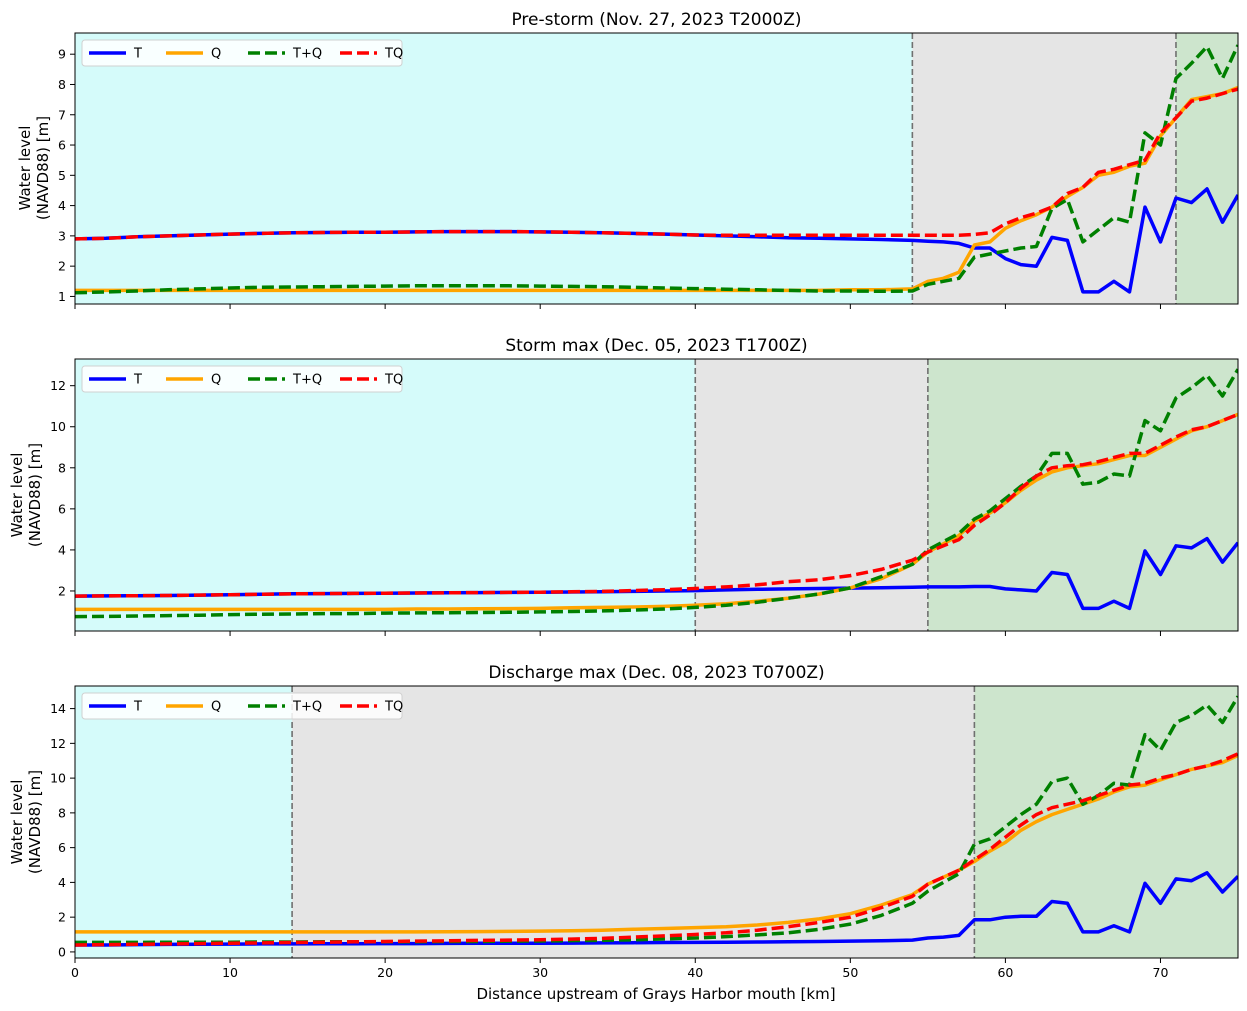  What do you see at coordinates (656, 673) in the screenshot?
I see `chart-title: Discharge max (Dec. 08, 2023 T0700Z)` at bounding box center [656, 673].